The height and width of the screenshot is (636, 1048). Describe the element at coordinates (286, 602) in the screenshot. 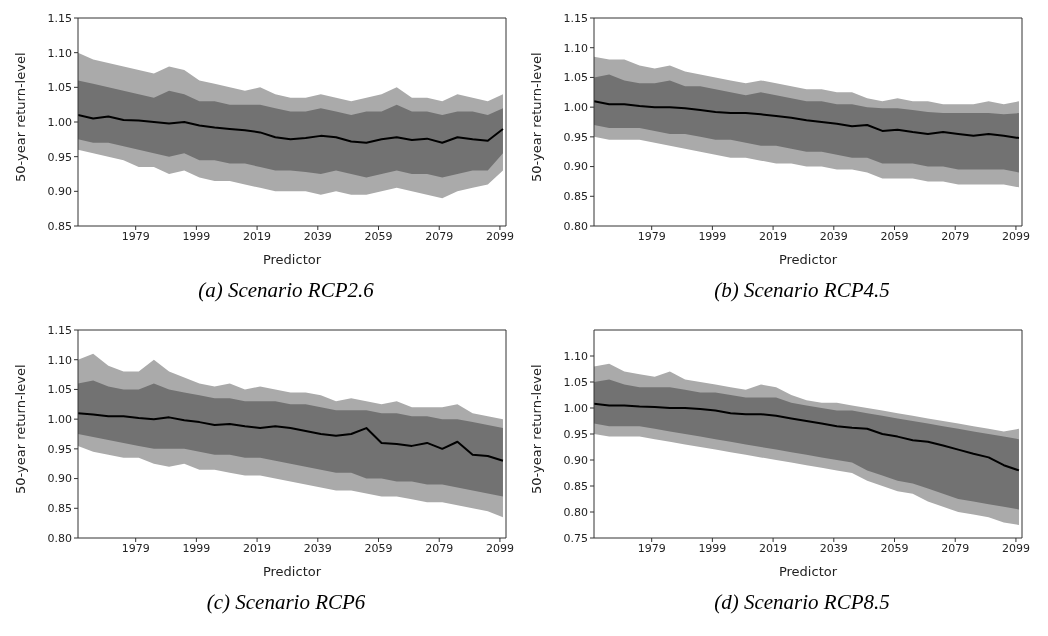

I see `text: (c) Scenario RCP6` at that location.